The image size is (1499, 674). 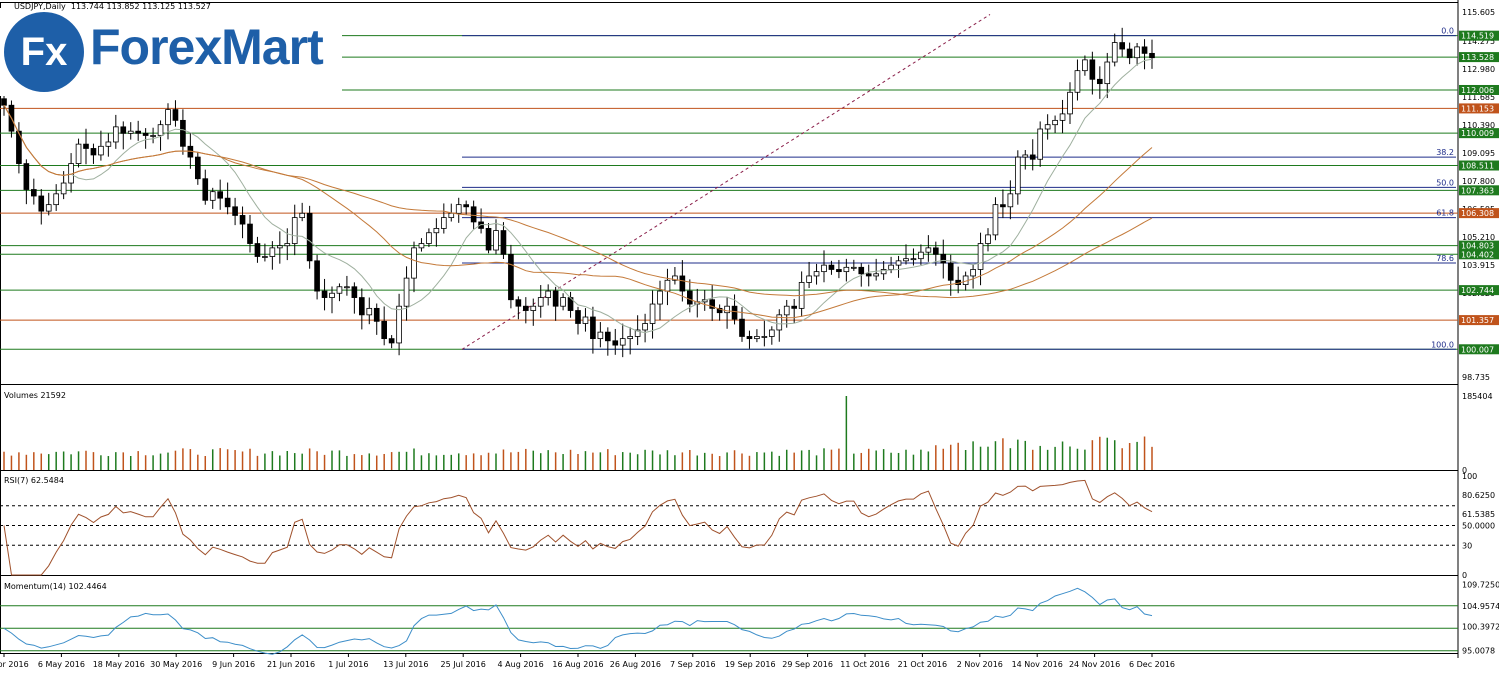 I want to click on fib-level-label: 50.0, so click(x=1445, y=182).